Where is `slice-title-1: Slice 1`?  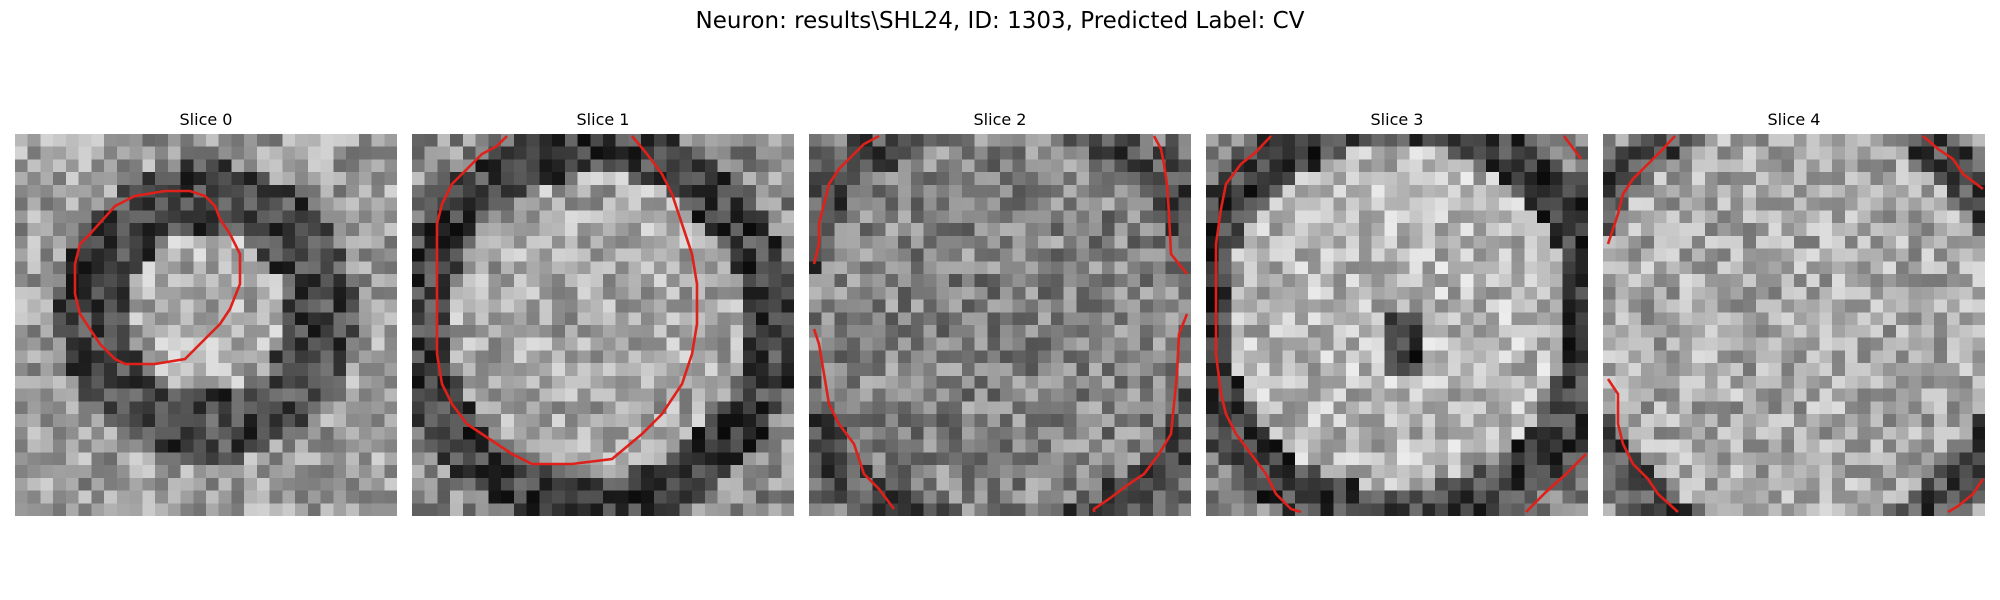
slice-title-1: Slice 1 is located at coordinates (603, 119).